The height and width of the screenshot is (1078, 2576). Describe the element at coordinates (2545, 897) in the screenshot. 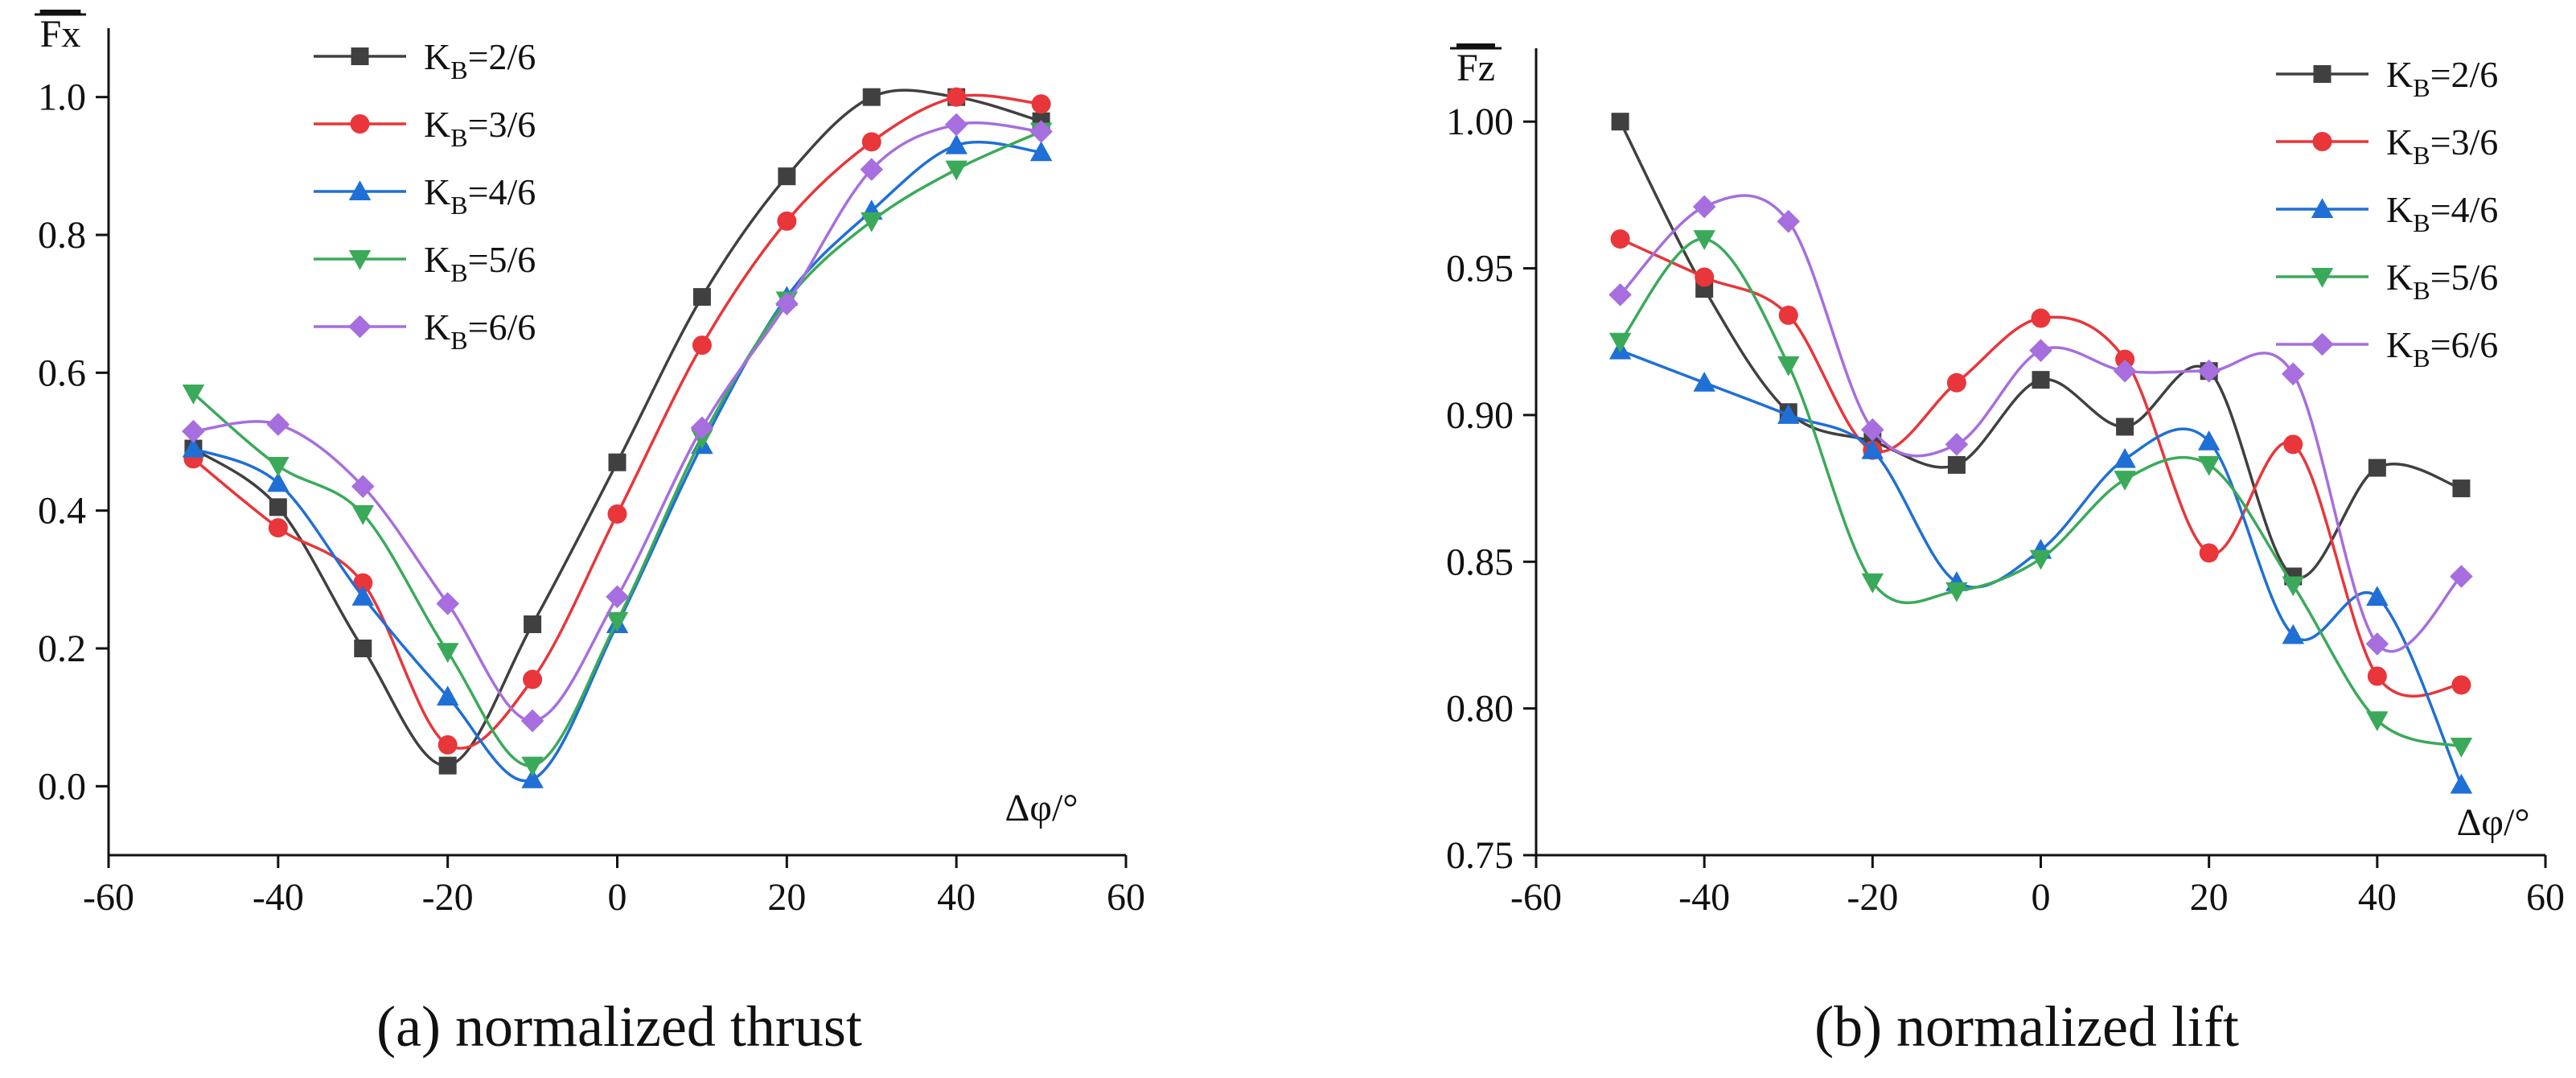

I see `x-tick-label: 60` at that location.